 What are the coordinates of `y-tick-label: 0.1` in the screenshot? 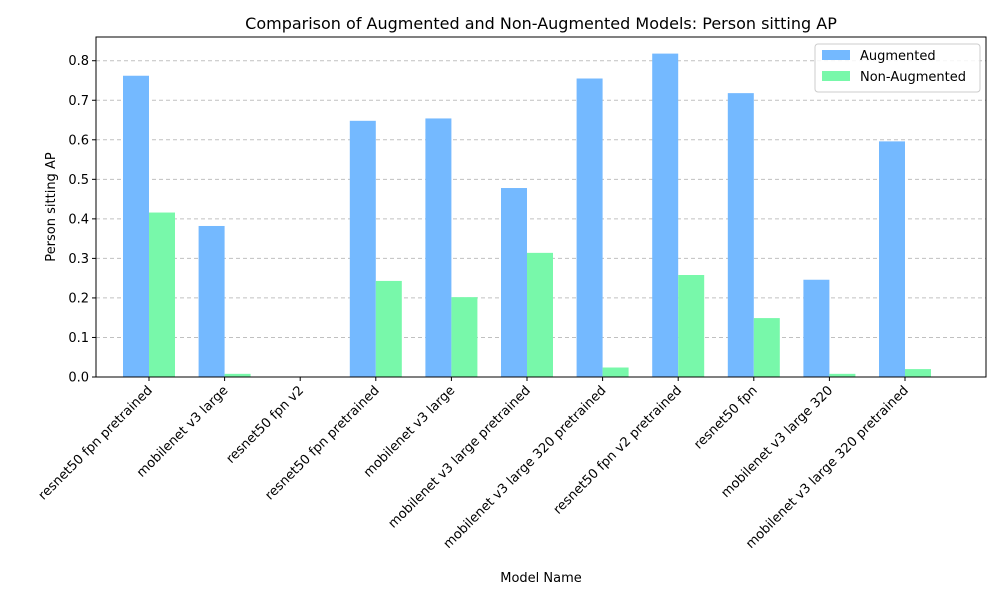 It's located at (78, 338).